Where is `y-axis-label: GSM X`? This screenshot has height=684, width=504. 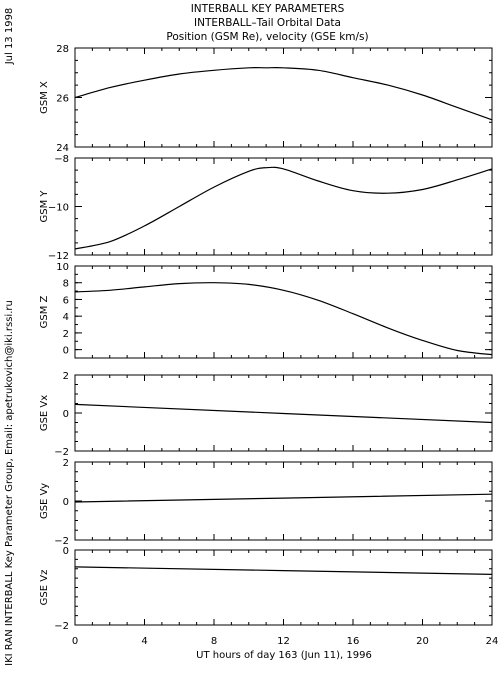 y-axis-label: GSM X is located at coordinates (44, 97).